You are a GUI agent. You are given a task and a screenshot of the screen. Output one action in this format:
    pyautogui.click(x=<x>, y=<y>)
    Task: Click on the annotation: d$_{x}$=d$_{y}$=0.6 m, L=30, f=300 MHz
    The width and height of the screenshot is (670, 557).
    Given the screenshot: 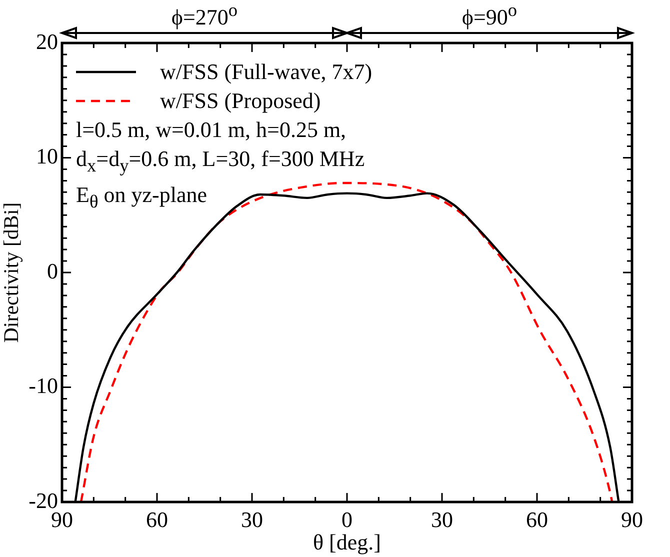 What is the action you would take?
    pyautogui.click(x=221, y=161)
    